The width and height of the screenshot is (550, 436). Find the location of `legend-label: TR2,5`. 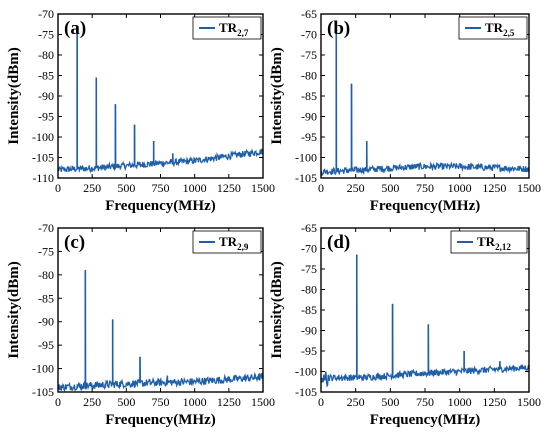

legend-label: TR2,5 is located at coordinates (500, 29).